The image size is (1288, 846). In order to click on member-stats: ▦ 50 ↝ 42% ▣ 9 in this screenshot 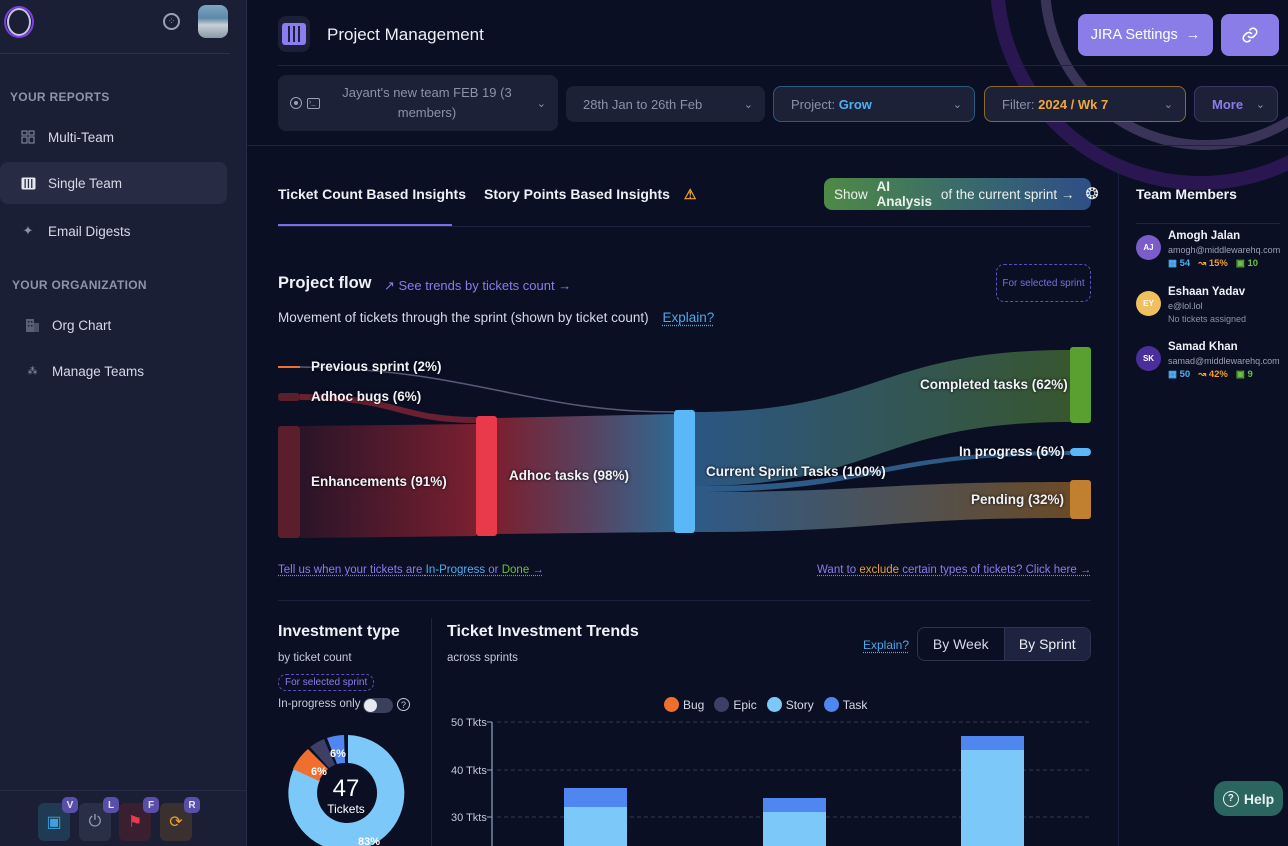, I will do `click(1210, 374)`.